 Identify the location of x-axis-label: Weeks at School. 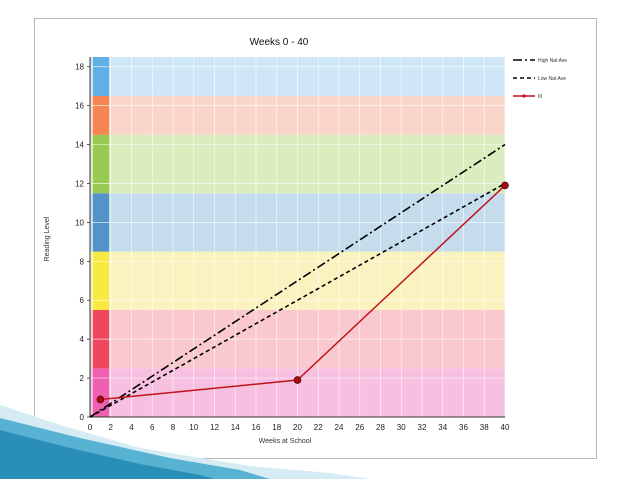
(285, 441).